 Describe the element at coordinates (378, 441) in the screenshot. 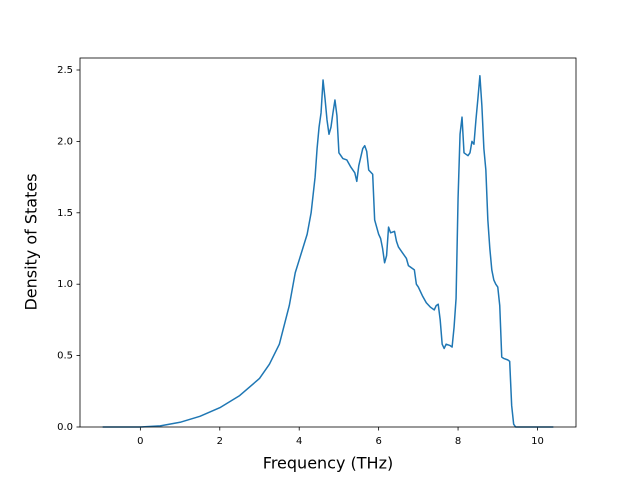

I see `x-tick-label: 6` at that location.